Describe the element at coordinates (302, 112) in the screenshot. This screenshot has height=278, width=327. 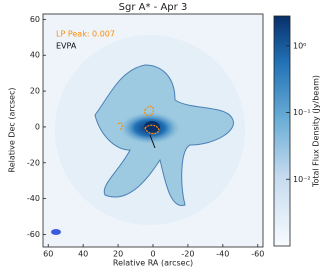
I see `colorbar-tick-label: 10⁻¹` at that location.